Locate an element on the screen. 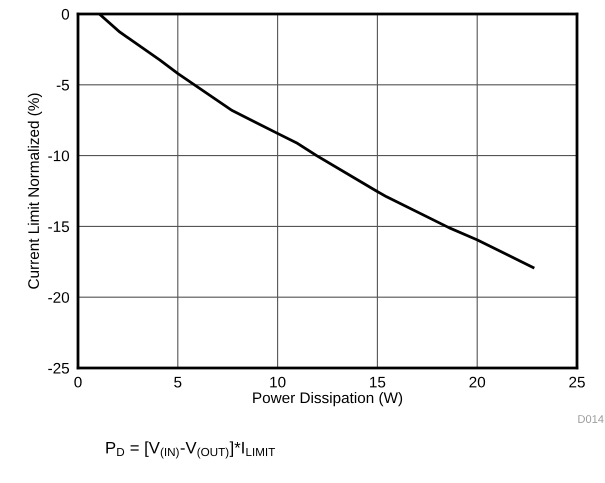 The image size is (605, 483). y-tick-label: -5 is located at coordinates (63, 85).